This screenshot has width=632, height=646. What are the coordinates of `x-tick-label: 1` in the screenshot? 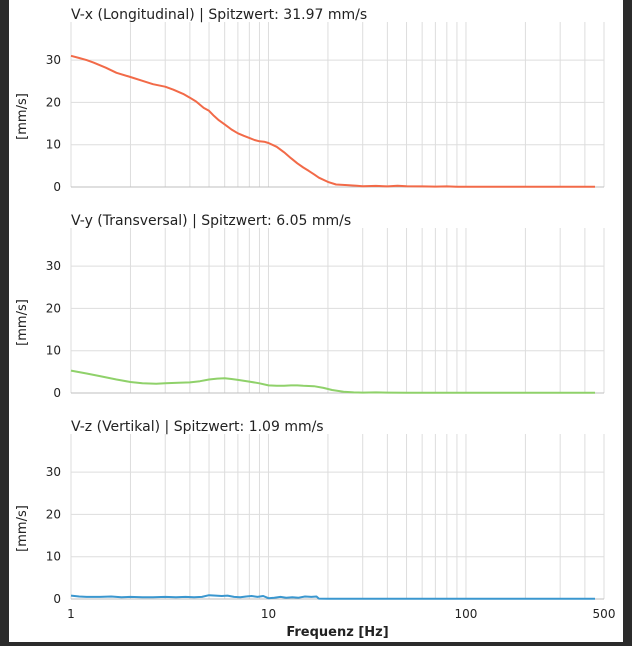 It's located at (71, 614).